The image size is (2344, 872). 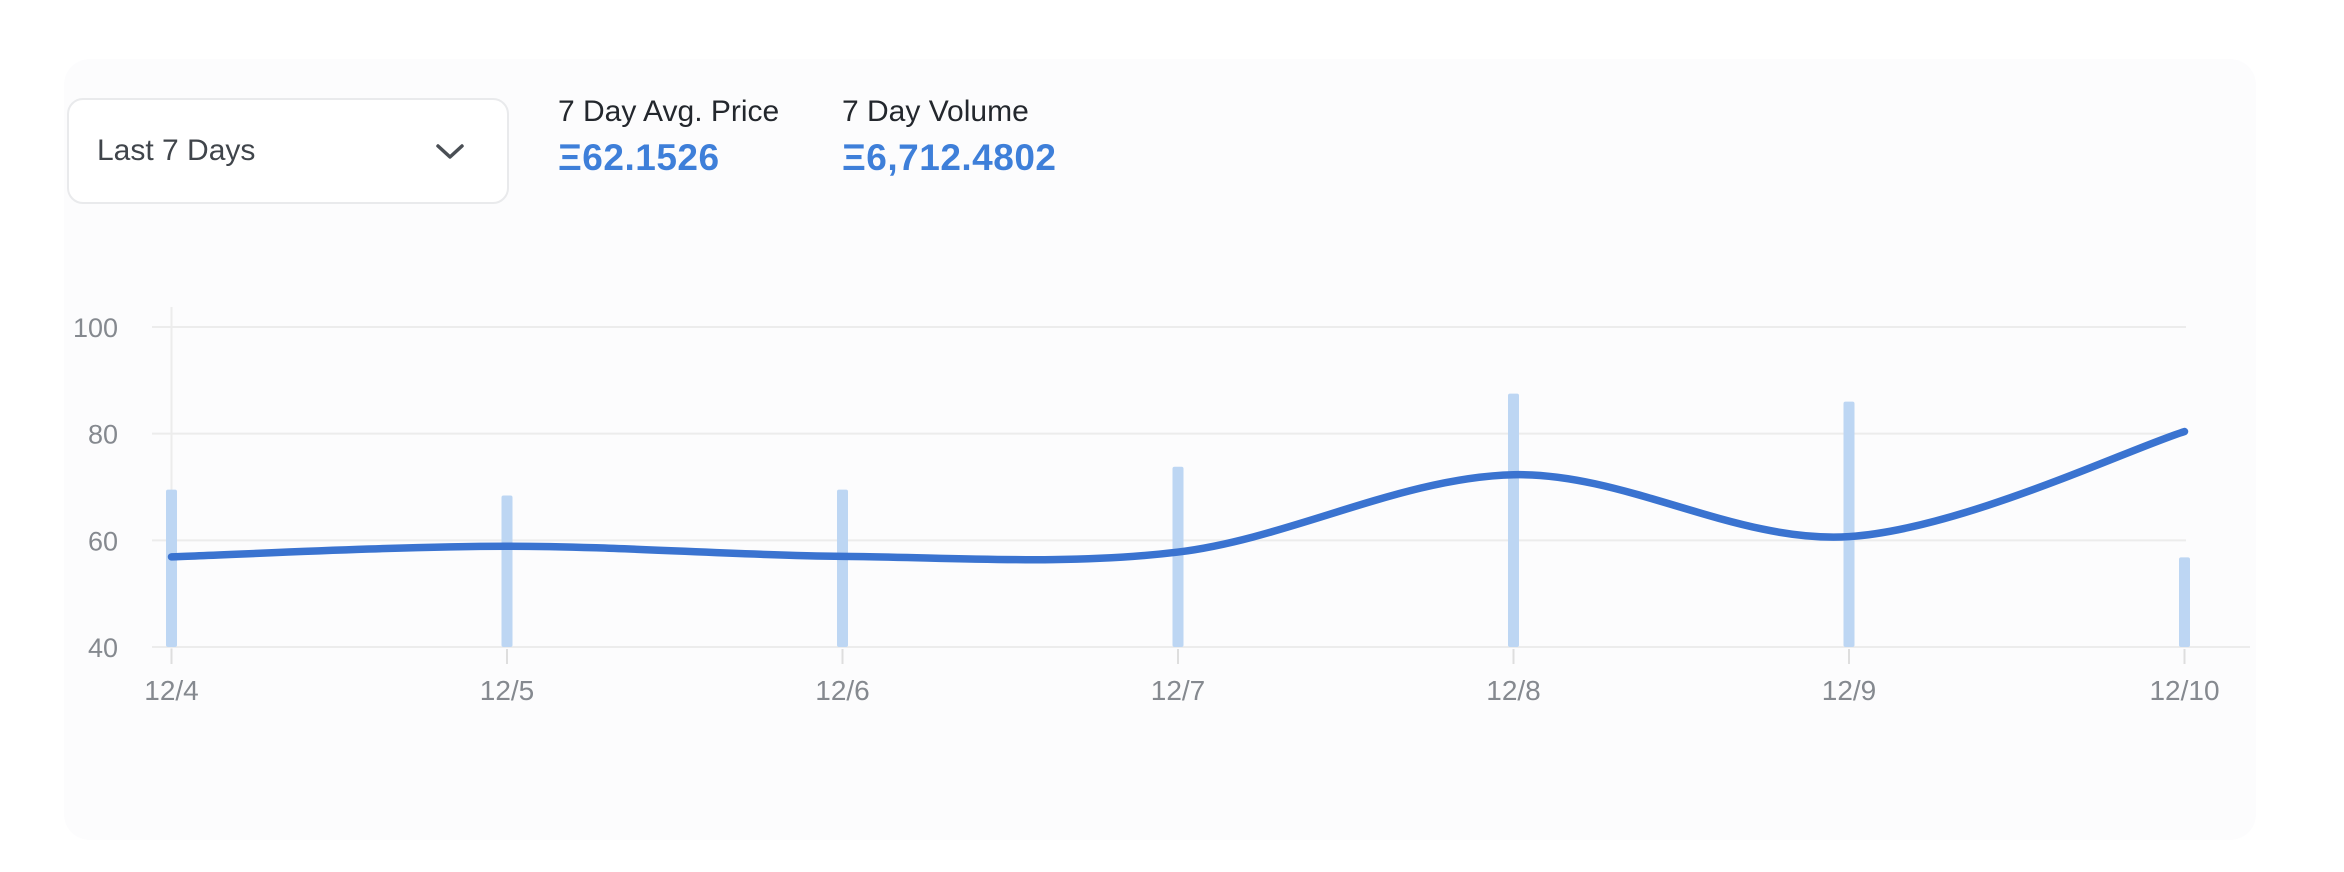 I want to click on avg-price-stat: 7 Day Avg. Price Ξ62.1526, so click(x=668, y=137).